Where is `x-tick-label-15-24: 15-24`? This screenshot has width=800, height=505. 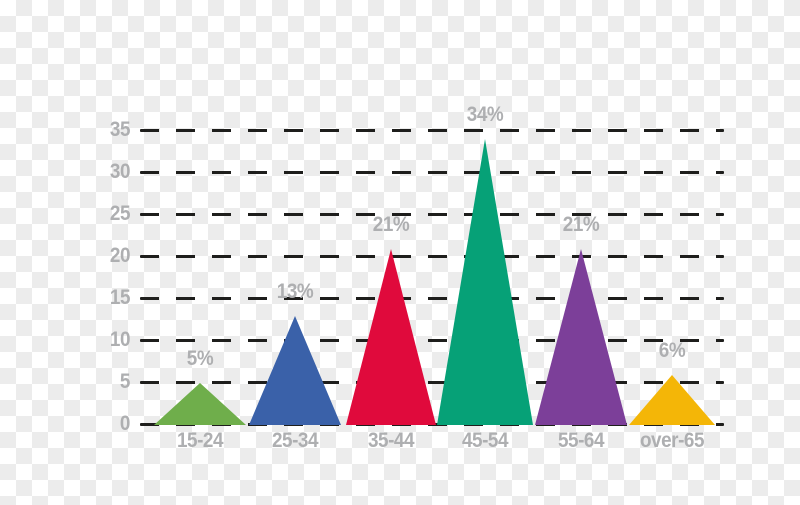
x-tick-label-15-24: 15-24 is located at coordinates (200, 440).